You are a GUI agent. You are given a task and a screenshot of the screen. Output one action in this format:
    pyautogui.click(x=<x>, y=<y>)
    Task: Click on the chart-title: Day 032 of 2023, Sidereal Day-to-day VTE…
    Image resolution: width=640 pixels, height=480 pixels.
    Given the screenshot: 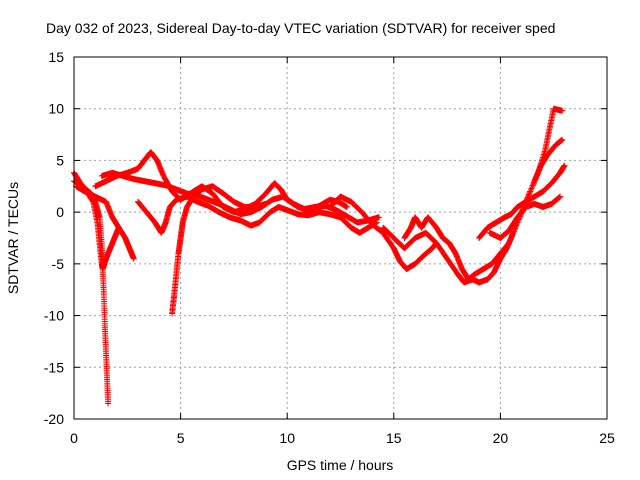 What is the action you would take?
    pyautogui.click(x=300, y=28)
    